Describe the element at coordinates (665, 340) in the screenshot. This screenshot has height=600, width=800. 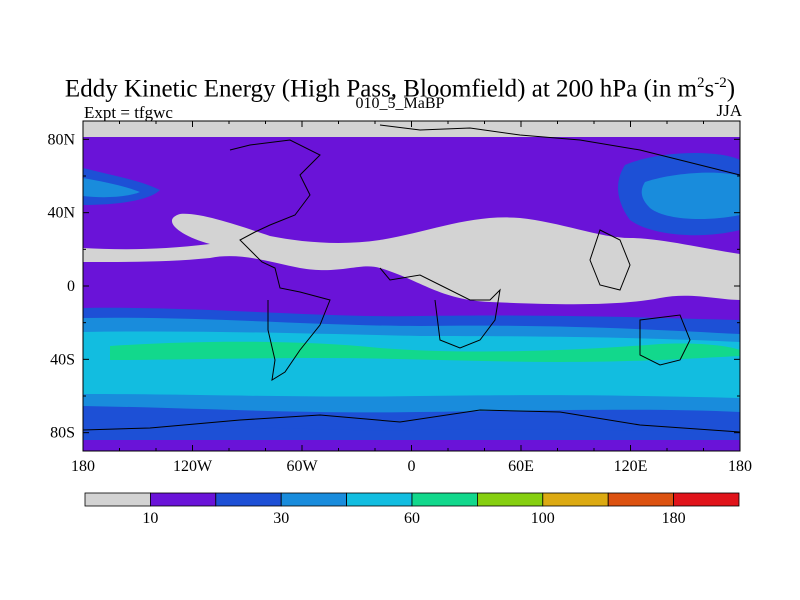
I see `coast-australia` at that location.